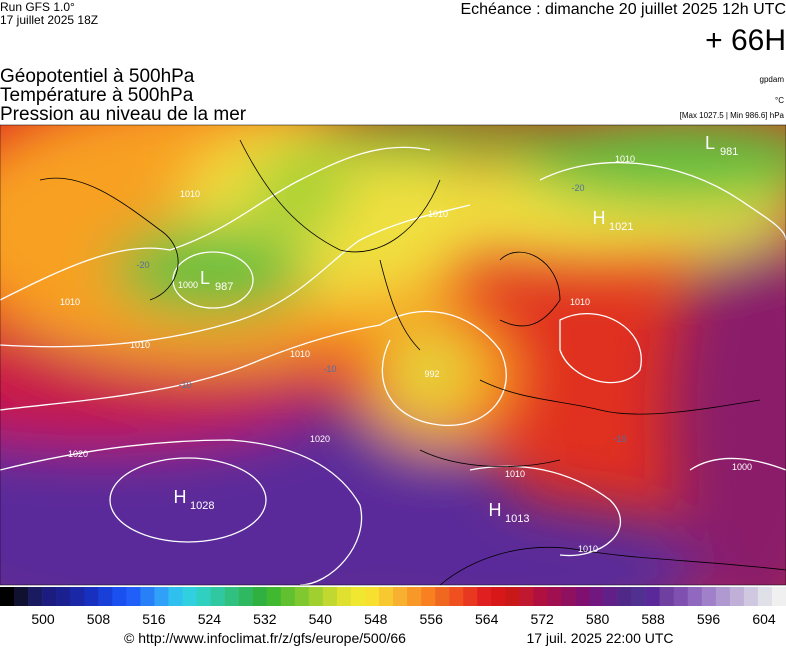 The height and width of the screenshot is (653, 786). What do you see at coordinates (210, 619) in the screenshot?
I see `colorbar-label: 524` at bounding box center [210, 619].